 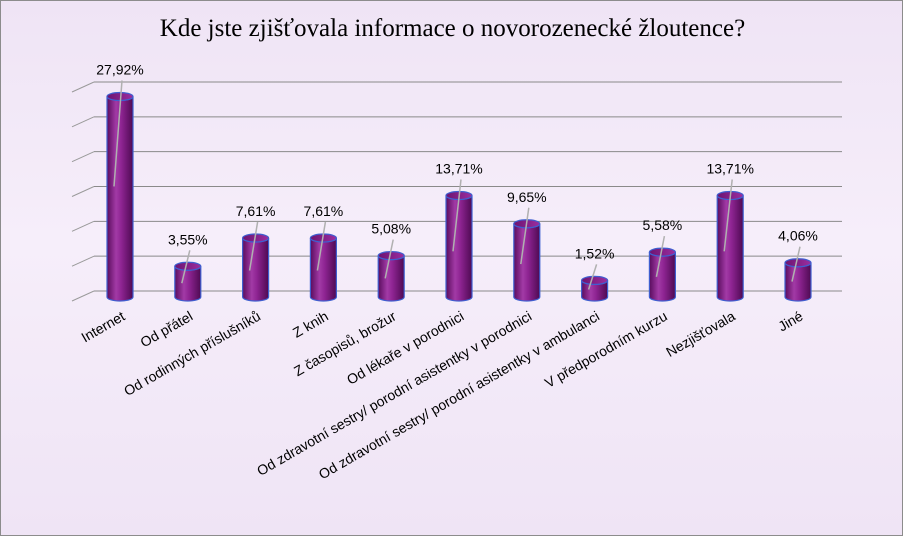 I want to click on data-label: 3,55%, so click(x=188, y=239).